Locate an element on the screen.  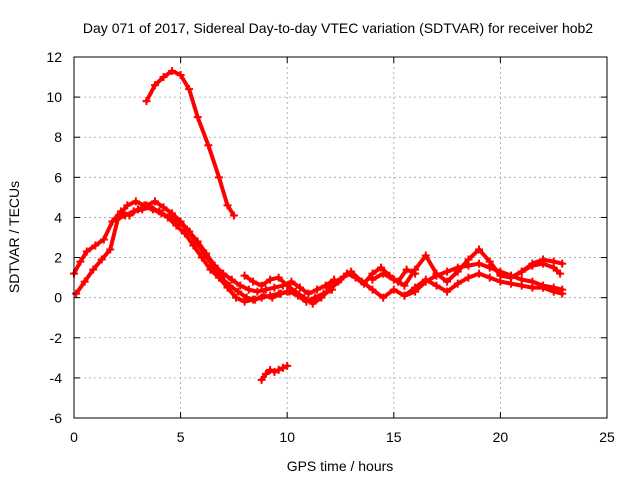
series-line-arc-high is located at coordinates (190, 143).